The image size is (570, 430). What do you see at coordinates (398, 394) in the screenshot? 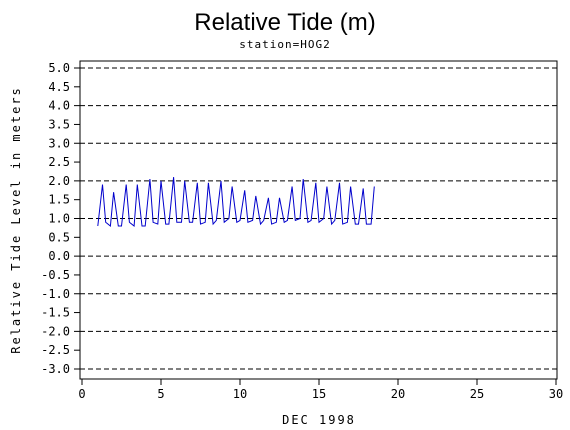
I see `x-tick-label: 20` at bounding box center [398, 394].